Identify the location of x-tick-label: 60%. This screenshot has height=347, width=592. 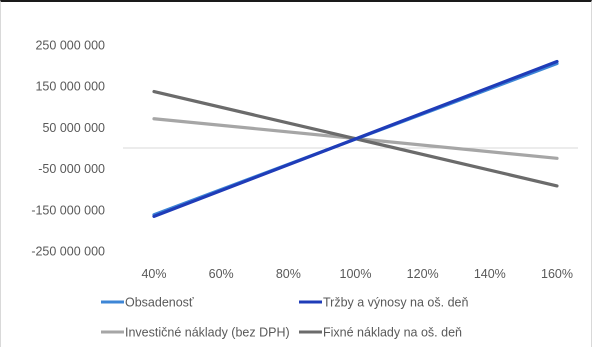
(221, 274).